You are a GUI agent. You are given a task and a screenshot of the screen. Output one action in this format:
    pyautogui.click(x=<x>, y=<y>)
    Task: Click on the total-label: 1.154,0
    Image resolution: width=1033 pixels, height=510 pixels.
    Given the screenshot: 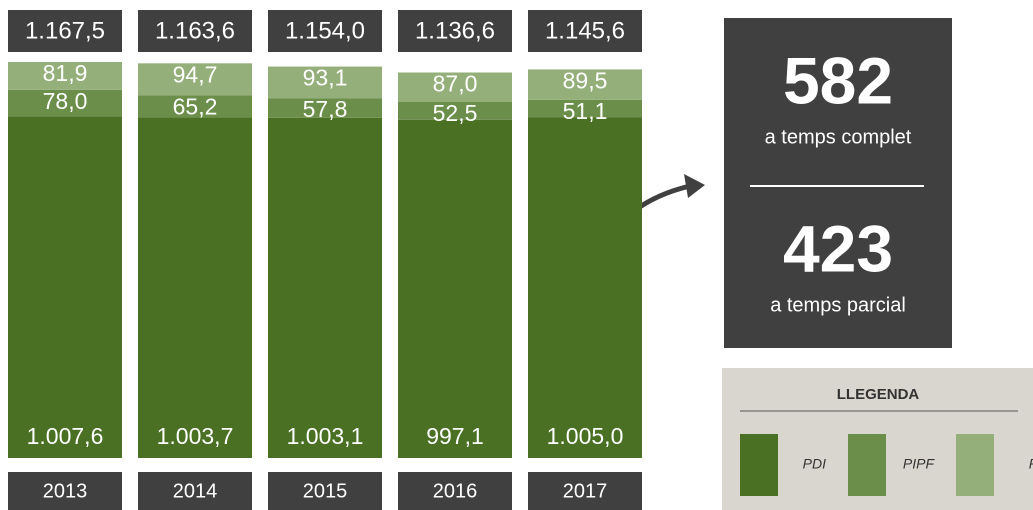 What is the action you would take?
    pyautogui.click(x=325, y=30)
    